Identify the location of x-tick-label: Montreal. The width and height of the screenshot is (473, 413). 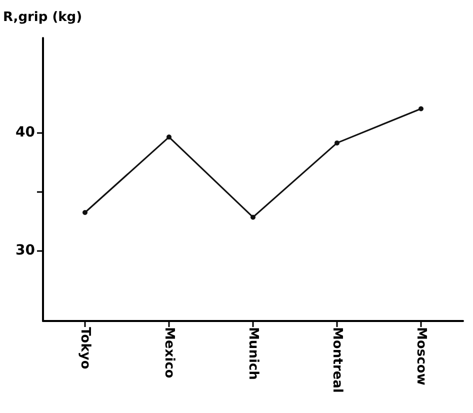
(337, 360).